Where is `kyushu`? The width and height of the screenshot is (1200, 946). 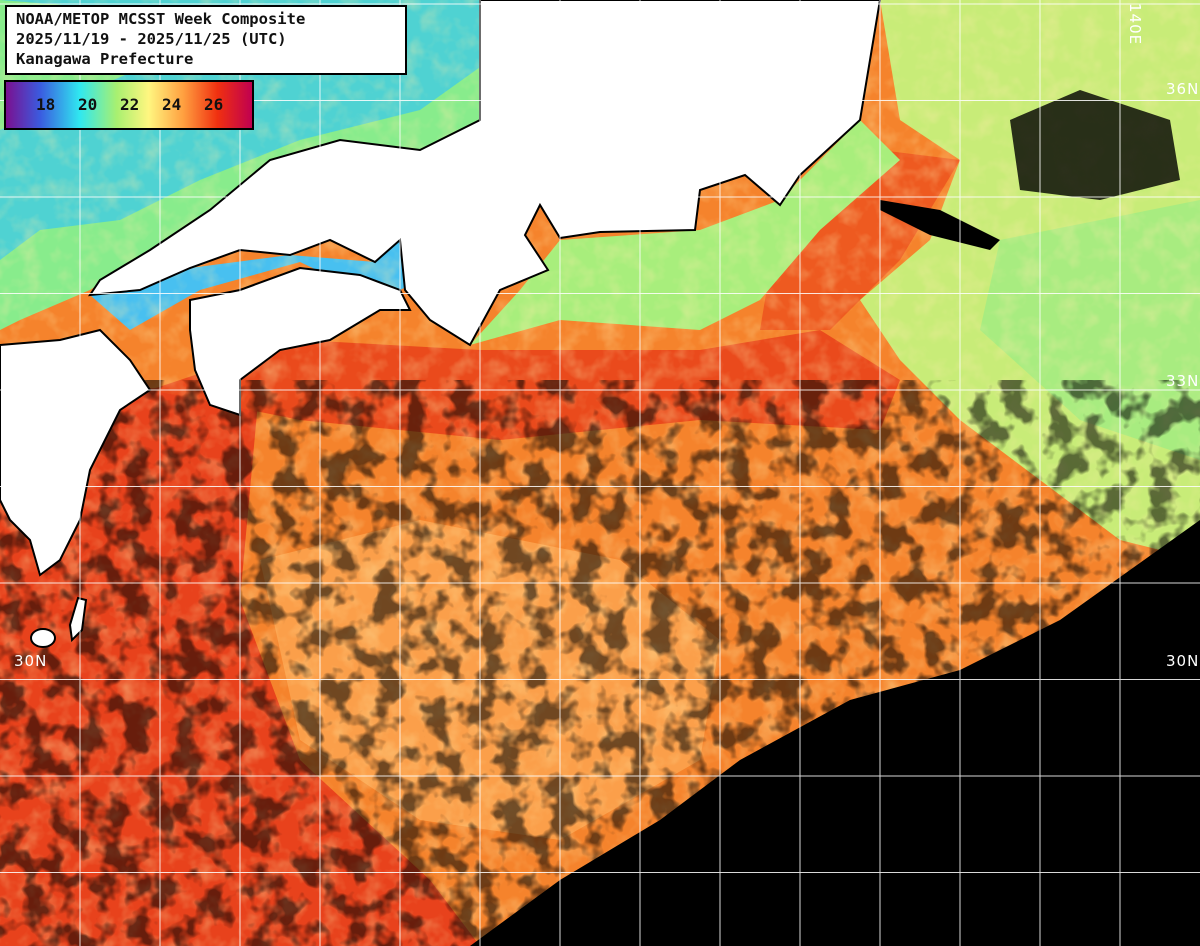 kyushu is located at coordinates (76, 452).